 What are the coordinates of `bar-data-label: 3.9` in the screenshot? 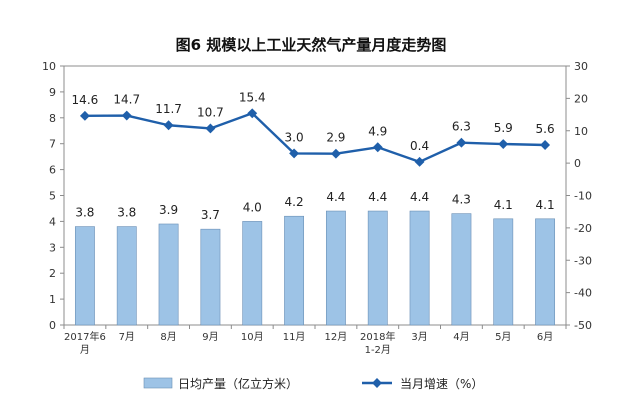 It's located at (168, 210).